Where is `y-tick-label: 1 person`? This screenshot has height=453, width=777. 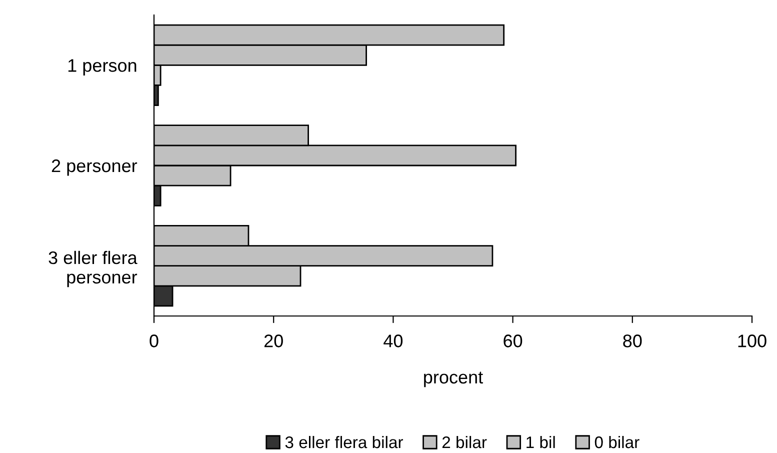 y-tick-label: 1 person is located at coordinates (102, 67).